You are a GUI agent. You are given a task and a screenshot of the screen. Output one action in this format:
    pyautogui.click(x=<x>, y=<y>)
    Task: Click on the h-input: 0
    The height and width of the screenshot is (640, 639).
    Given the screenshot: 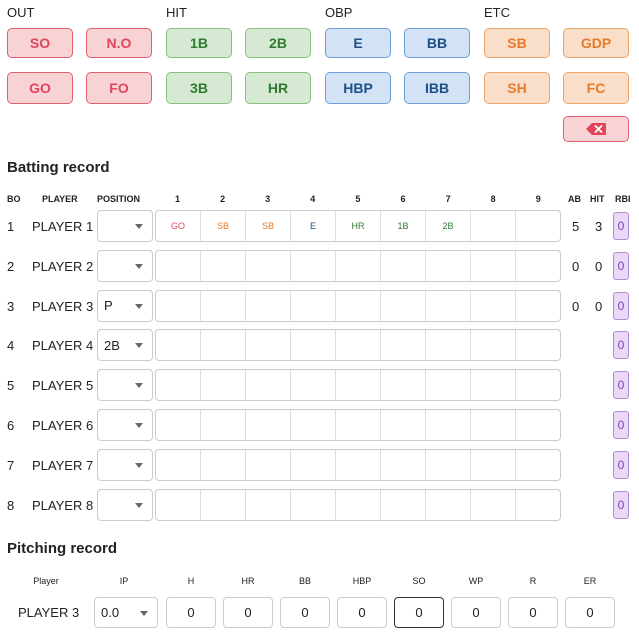 What is the action you would take?
    pyautogui.click(x=191, y=612)
    